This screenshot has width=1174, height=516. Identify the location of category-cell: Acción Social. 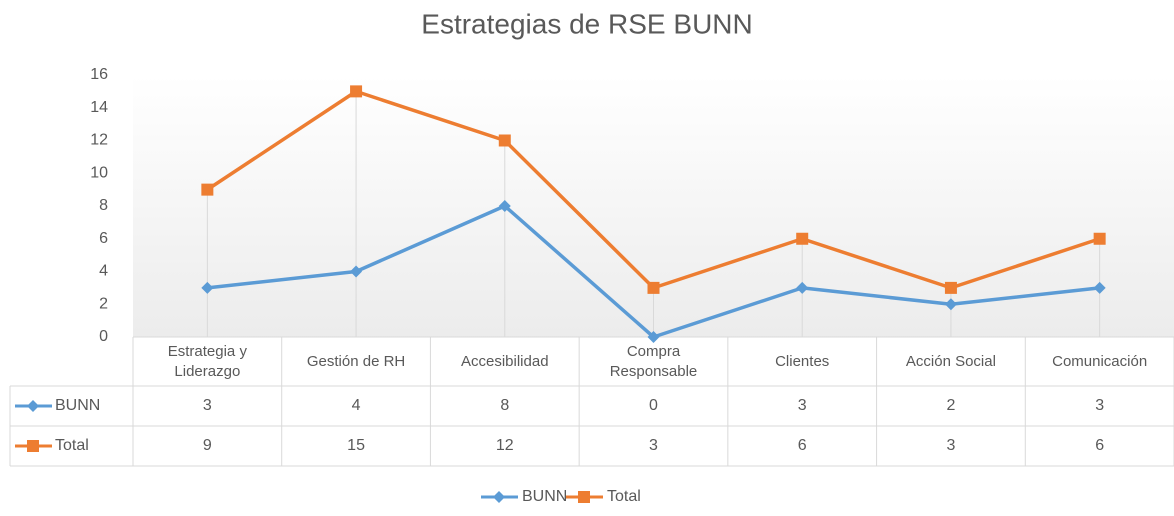
(950, 361).